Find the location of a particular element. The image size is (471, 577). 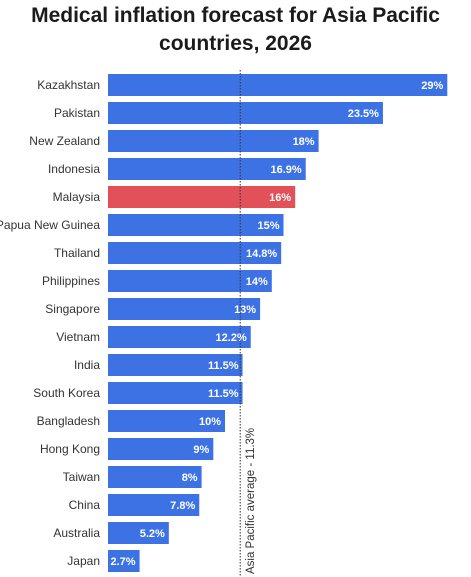

category-label-thailand: Thailand is located at coordinates (77, 253).